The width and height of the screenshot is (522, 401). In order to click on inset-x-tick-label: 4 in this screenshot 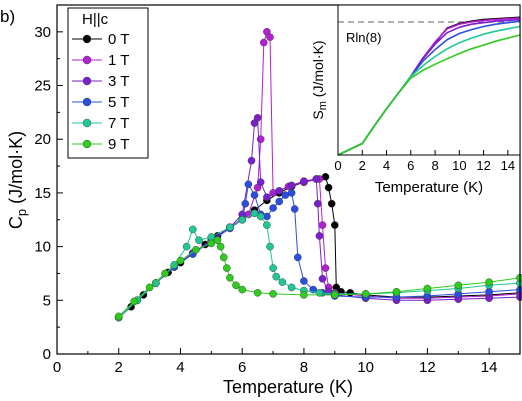, I will do `click(386, 165)`.